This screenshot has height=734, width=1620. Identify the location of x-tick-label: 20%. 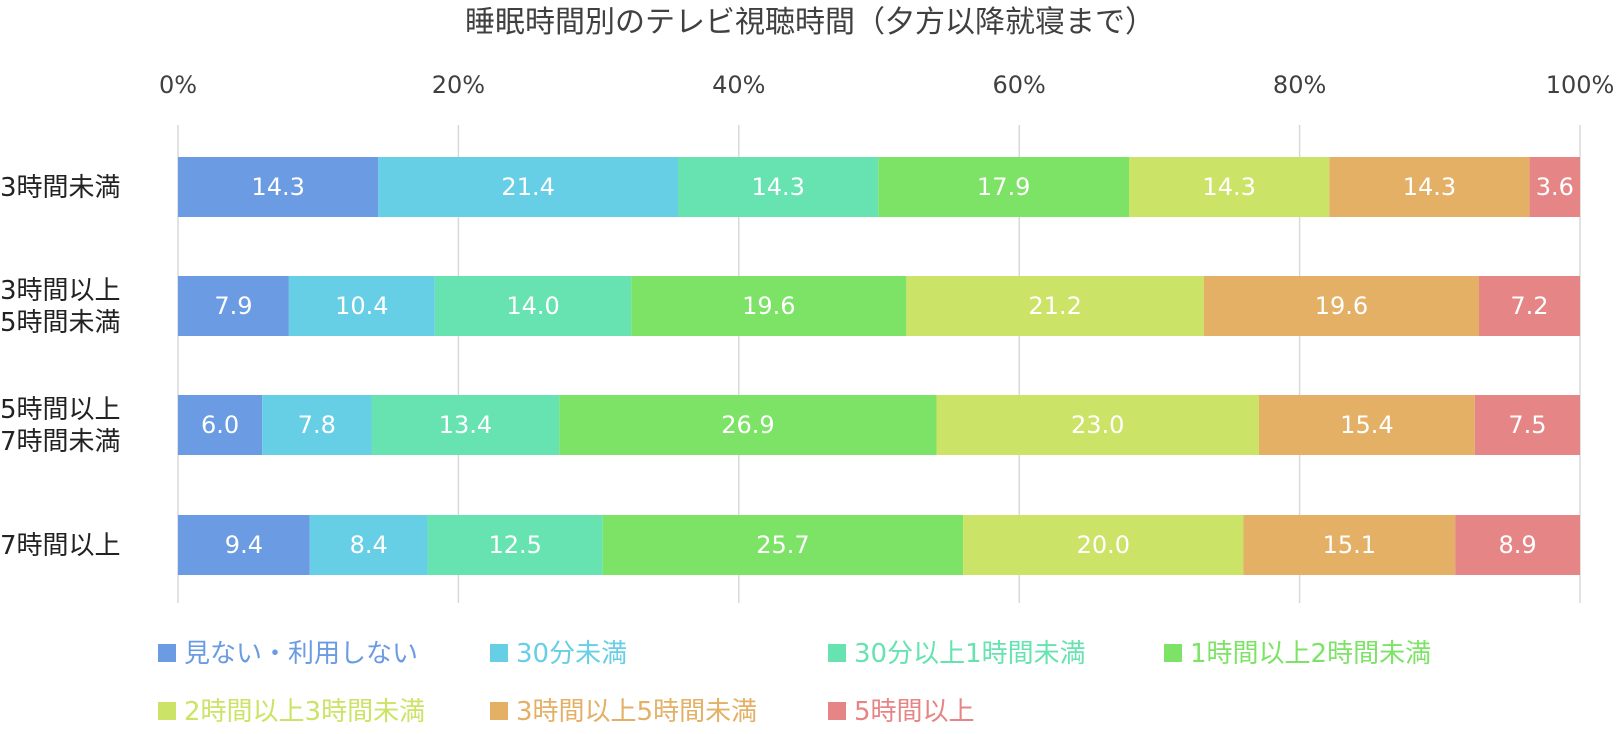
(458, 85).